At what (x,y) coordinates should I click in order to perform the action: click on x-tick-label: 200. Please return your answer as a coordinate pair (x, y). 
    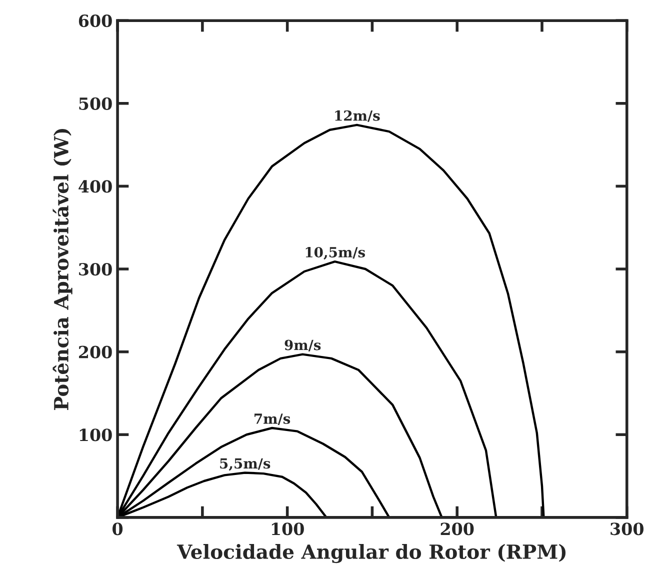
    Looking at the image, I should click on (457, 529).